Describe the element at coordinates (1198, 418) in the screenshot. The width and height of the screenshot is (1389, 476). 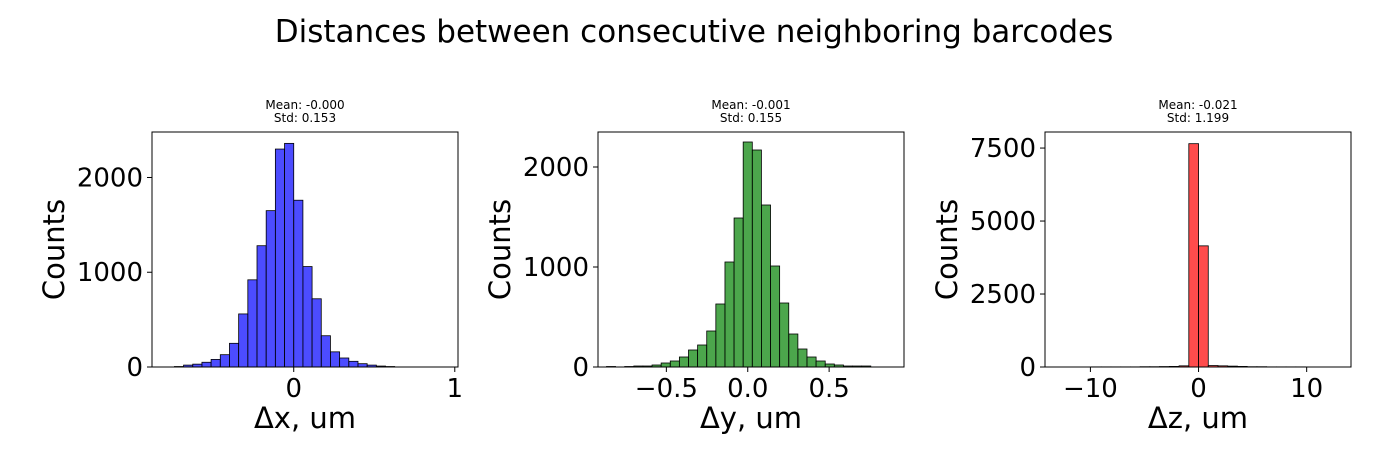
I see `panel-dz-x-axis-label: Δz, um` at that location.